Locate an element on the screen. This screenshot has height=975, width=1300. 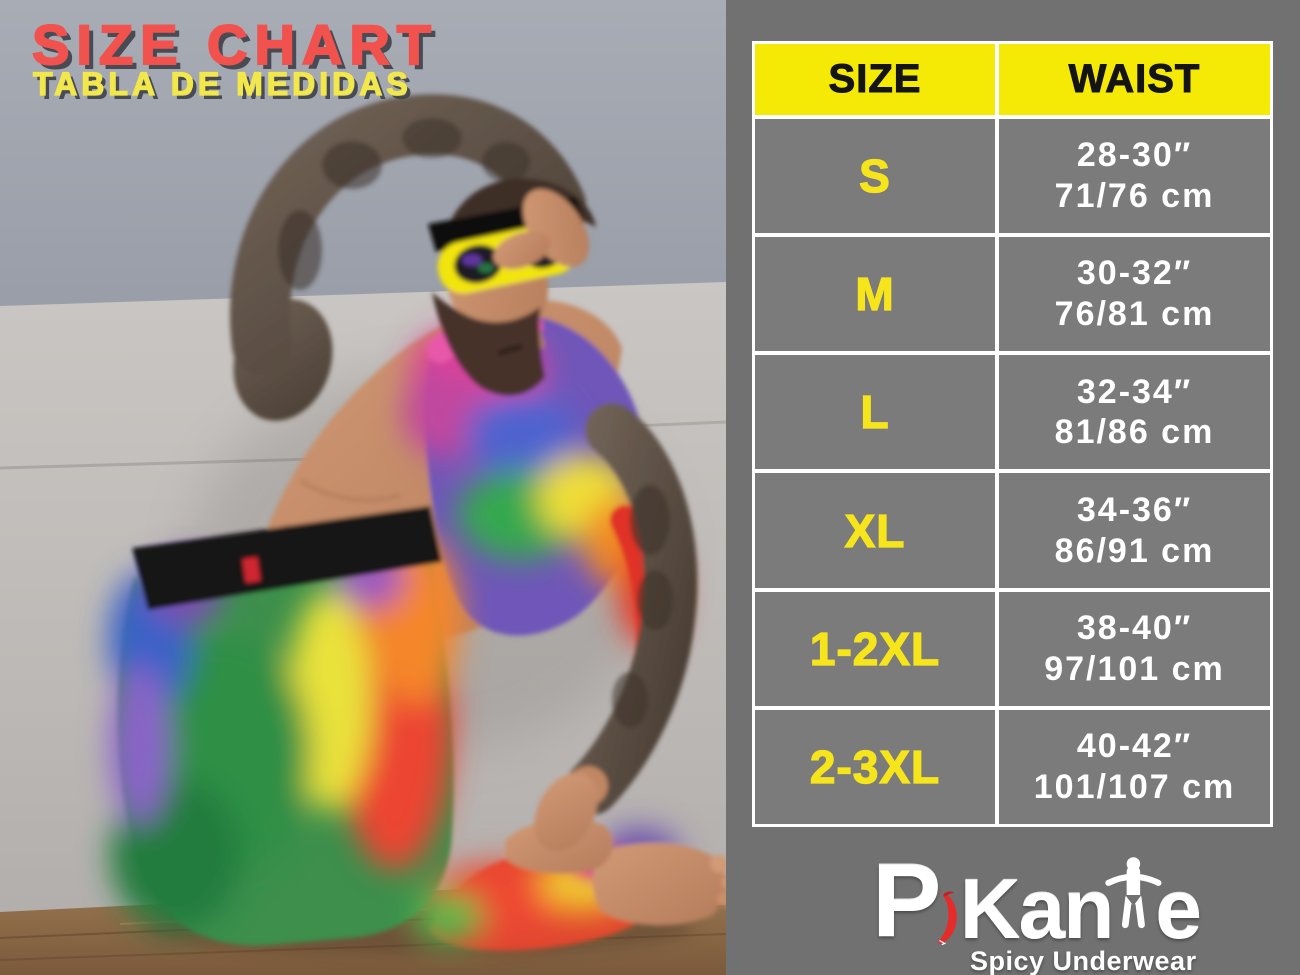
waist-inches: 40-42″ is located at coordinates (1134, 746).